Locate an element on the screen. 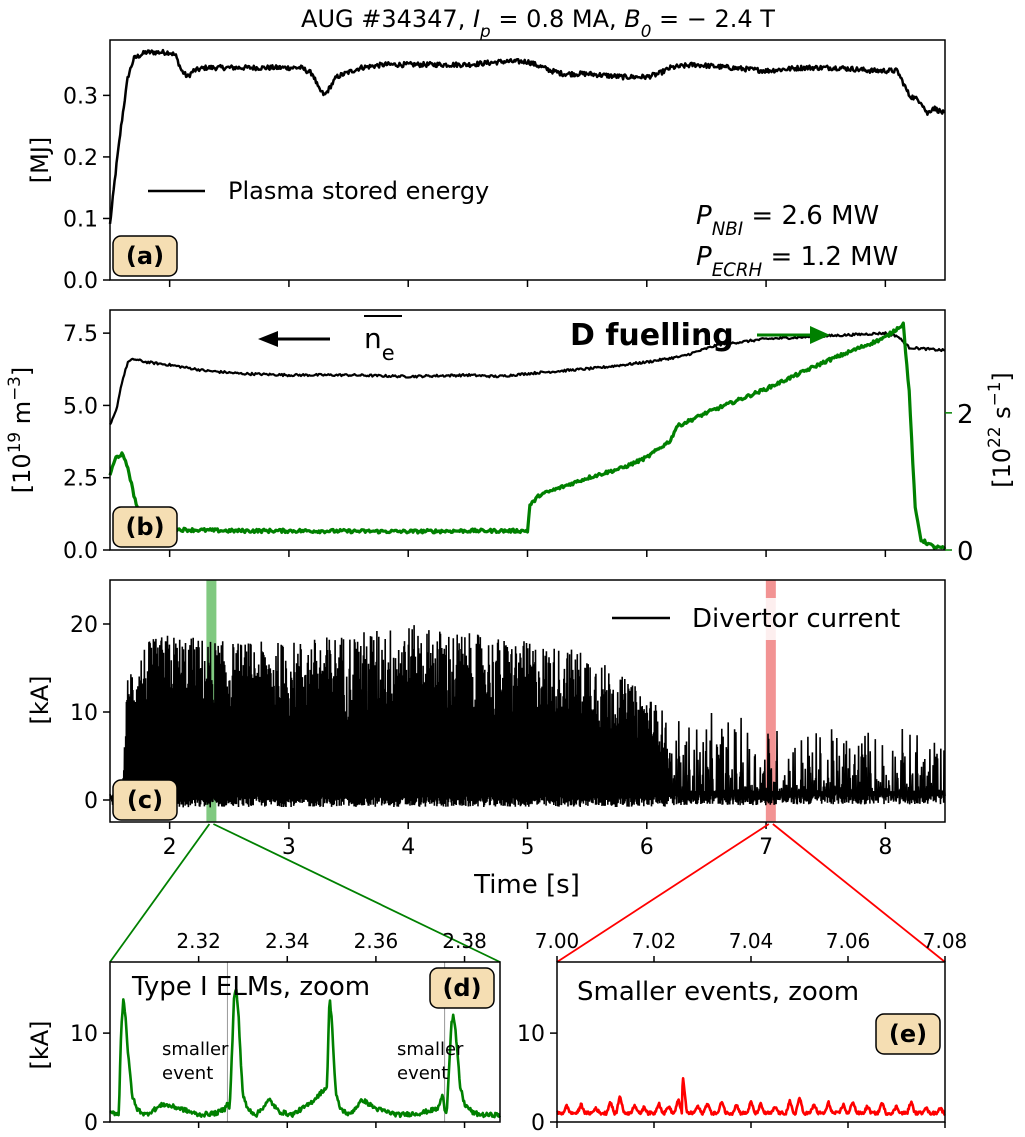 This screenshot has height=1137, width=1025. panel-a-ytick-label: 0.1 is located at coordinates (80, 219).